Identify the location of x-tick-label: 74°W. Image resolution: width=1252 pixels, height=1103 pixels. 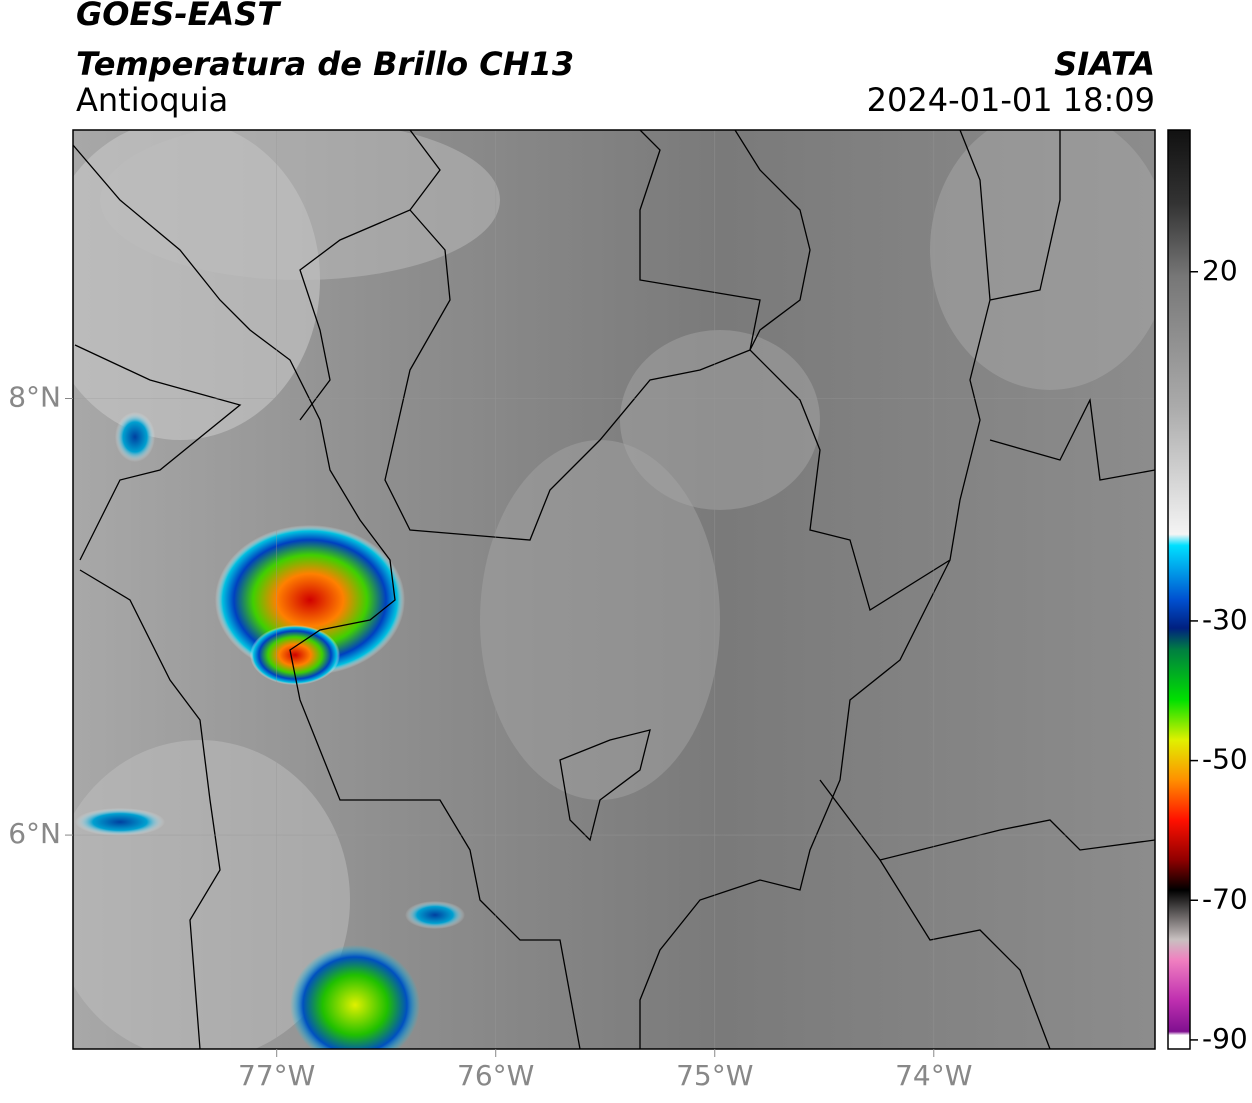
(933, 1075).